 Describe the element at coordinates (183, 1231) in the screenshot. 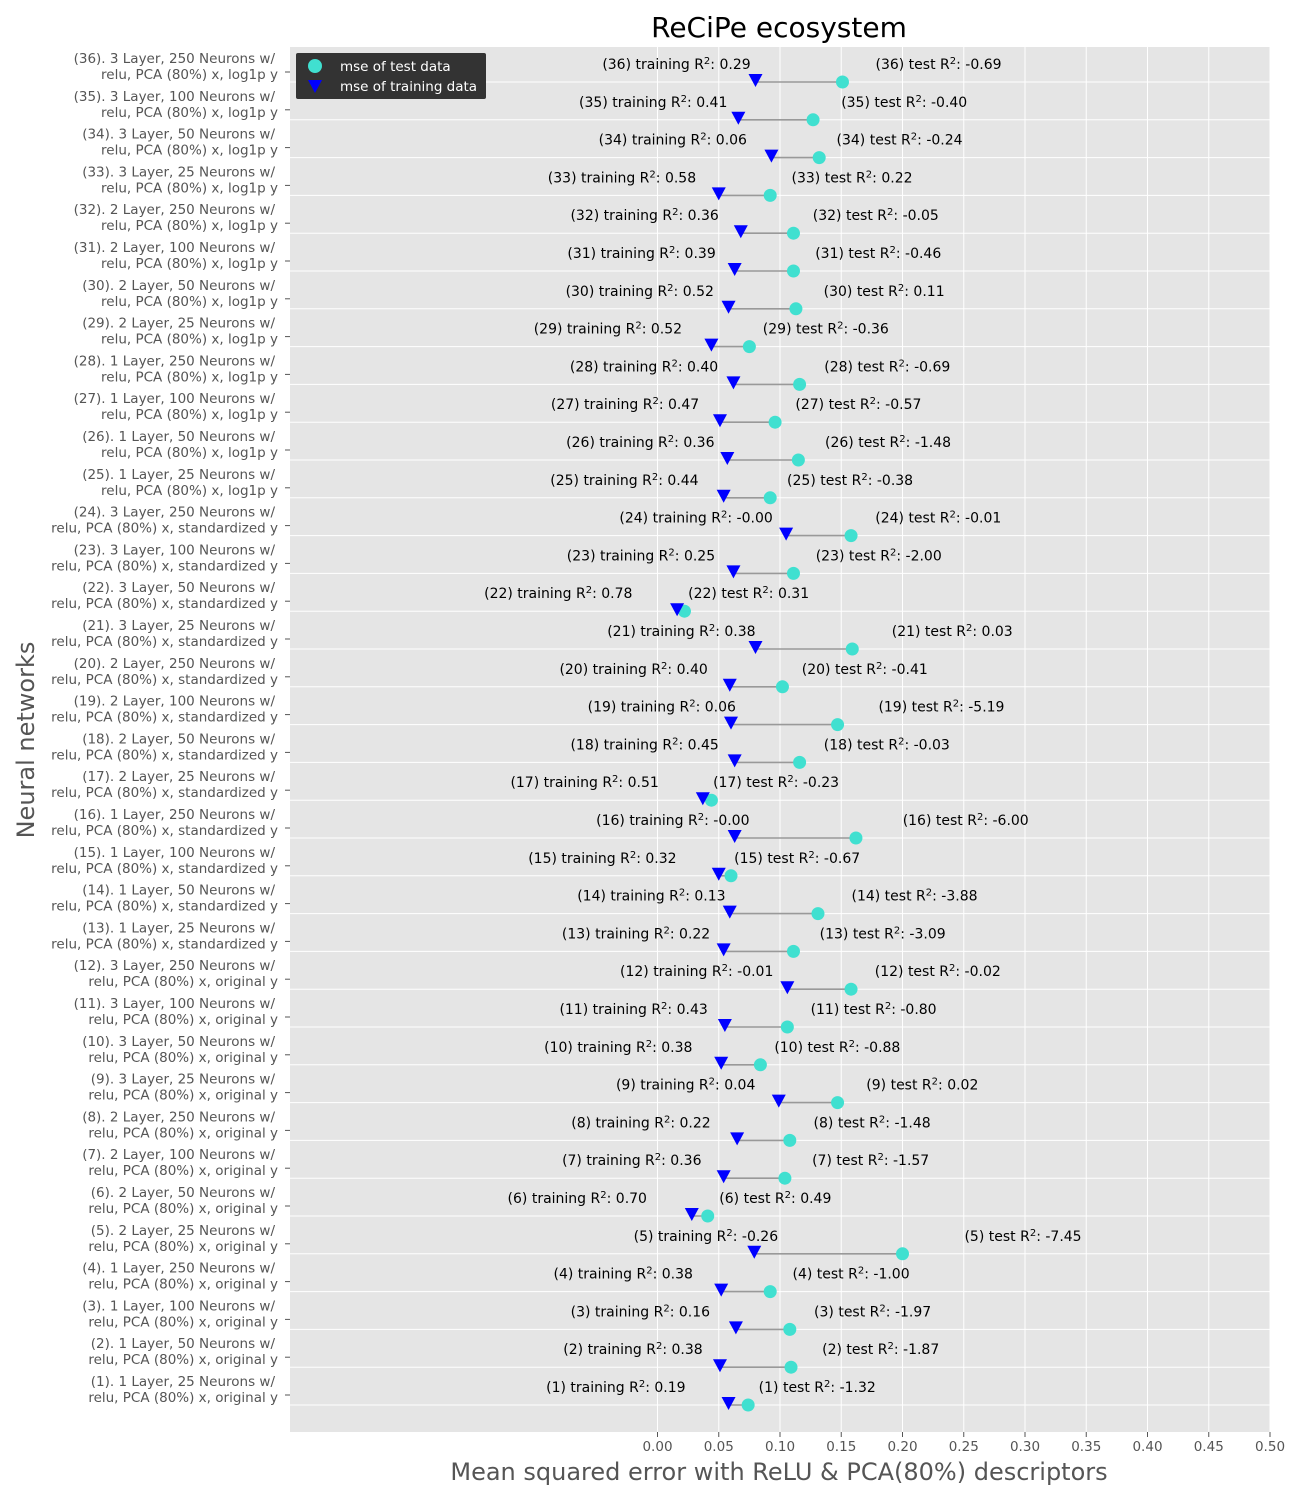

I see `network-label-line1: (5). 2 Layer, 25 Neurons w/` at that location.